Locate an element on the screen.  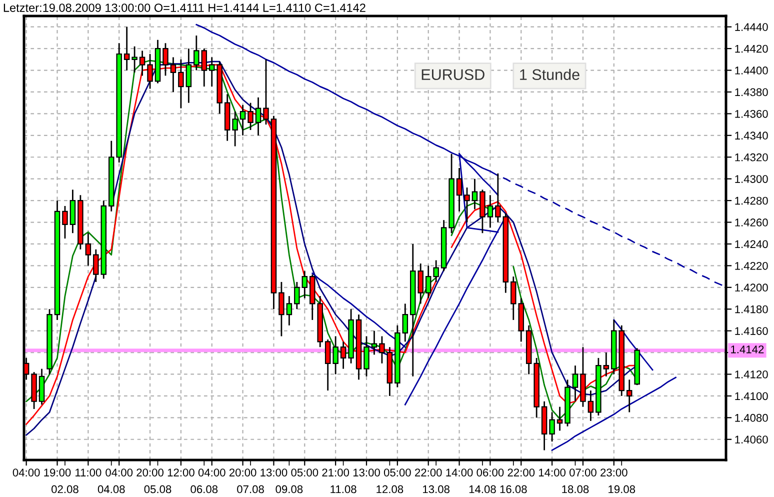
y-tick-label: 1.4180 is located at coordinates (751, 309).